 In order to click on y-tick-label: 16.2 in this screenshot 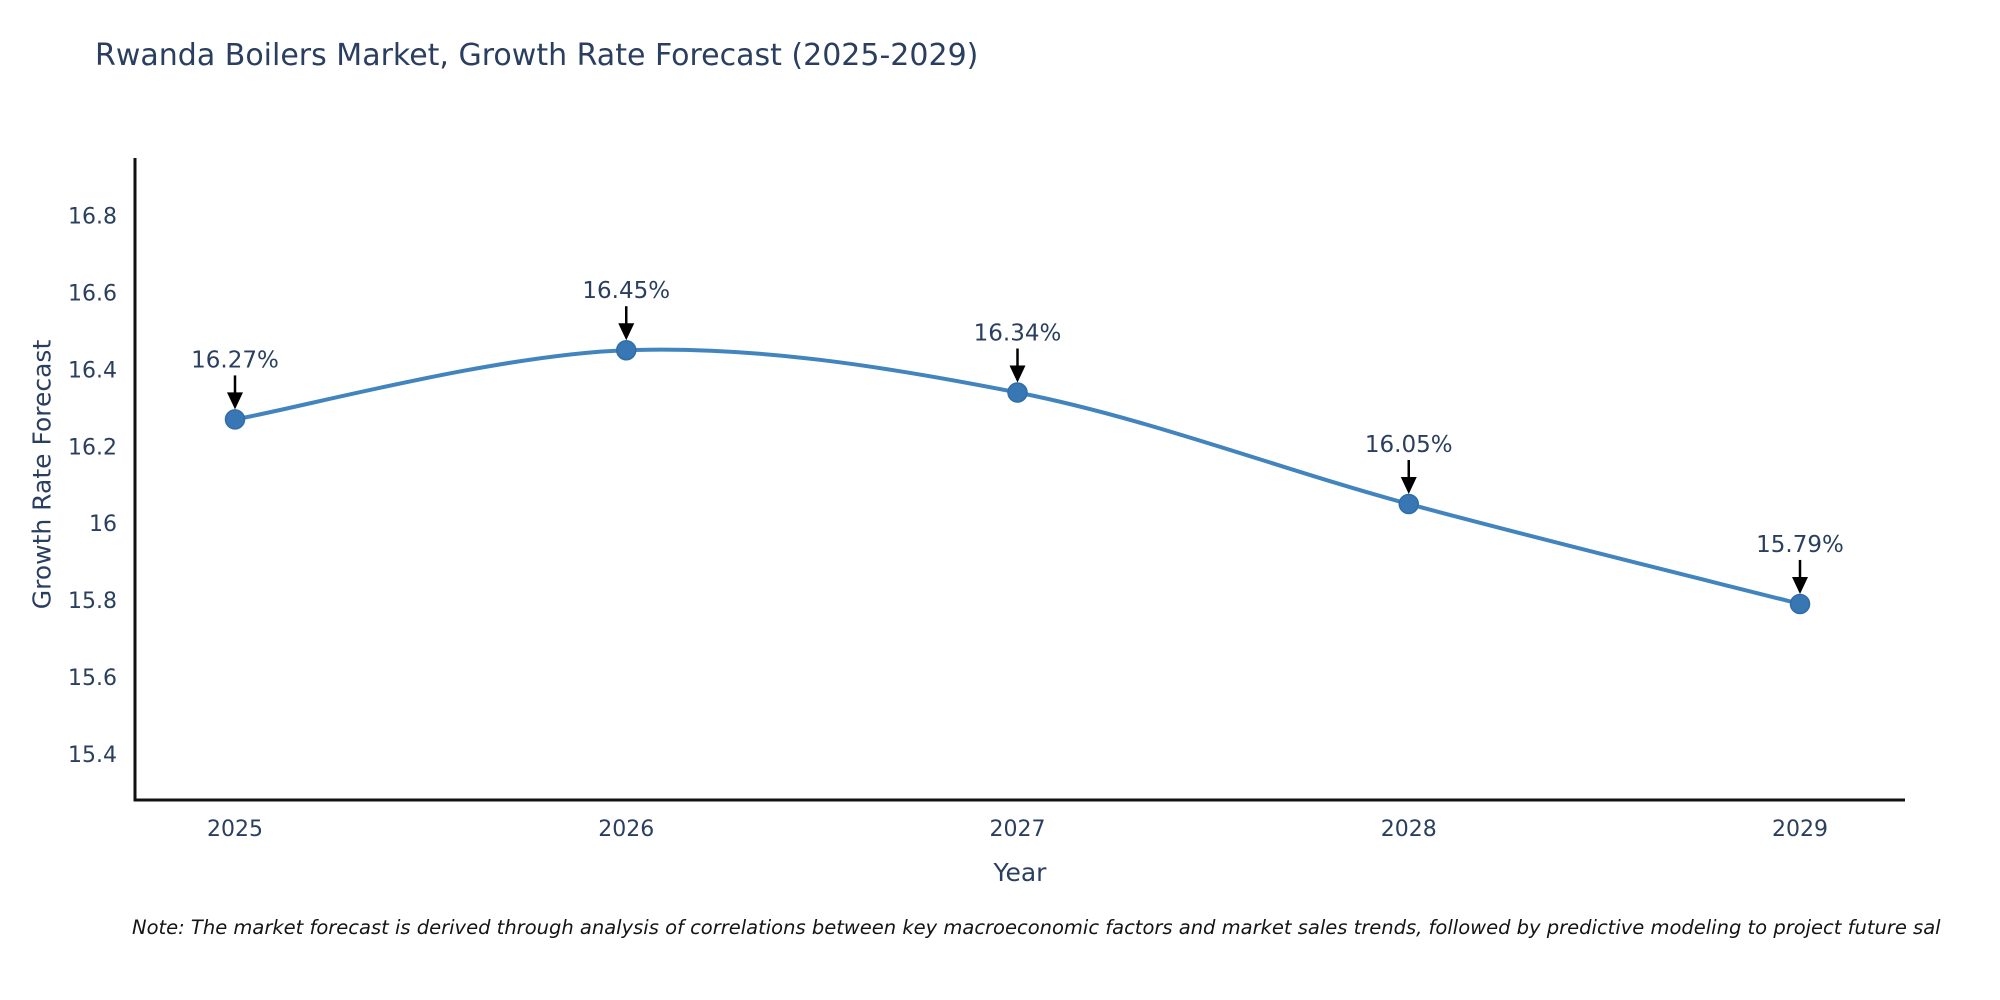, I will do `click(92, 447)`.